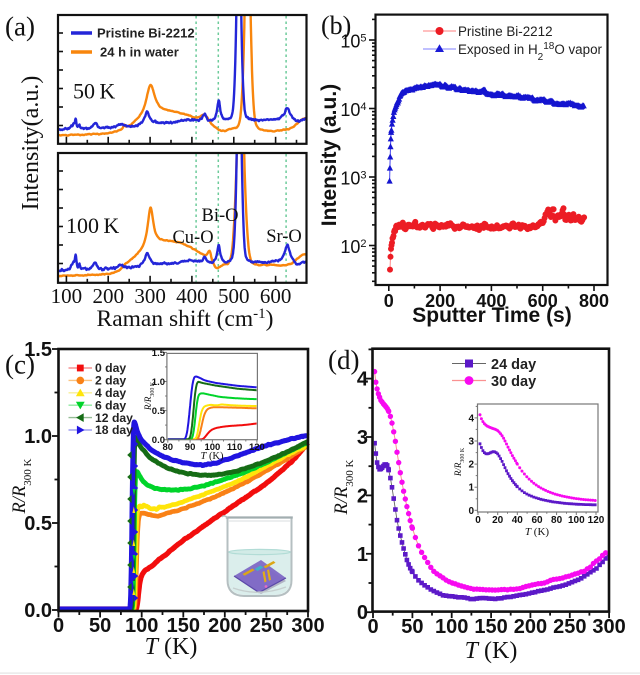 The image size is (640, 675). I want to click on svg-text: 4 day, so click(110, 393).